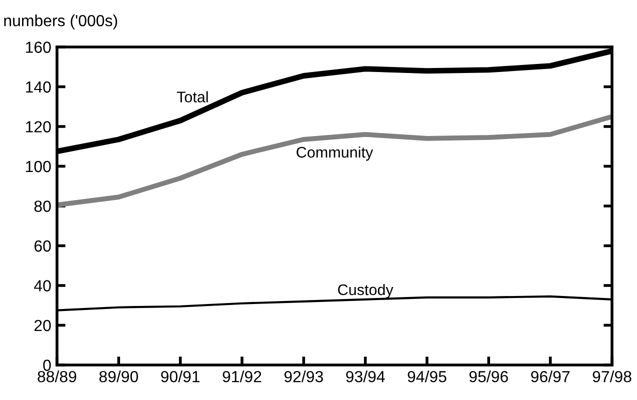 The width and height of the screenshot is (637, 400). Describe the element at coordinates (118, 376) in the screenshot. I see `x-tick-label: 89/90` at that location.